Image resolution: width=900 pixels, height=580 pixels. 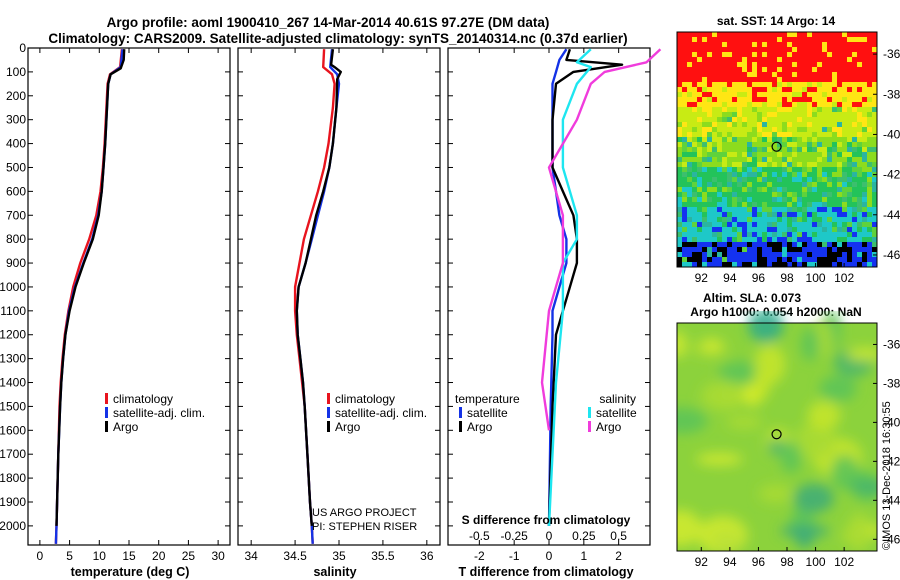 What do you see at coordinates (589, 412) in the screenshot?
I see `legend-swatch-sal-satellite` at bounding box center [589, 412].